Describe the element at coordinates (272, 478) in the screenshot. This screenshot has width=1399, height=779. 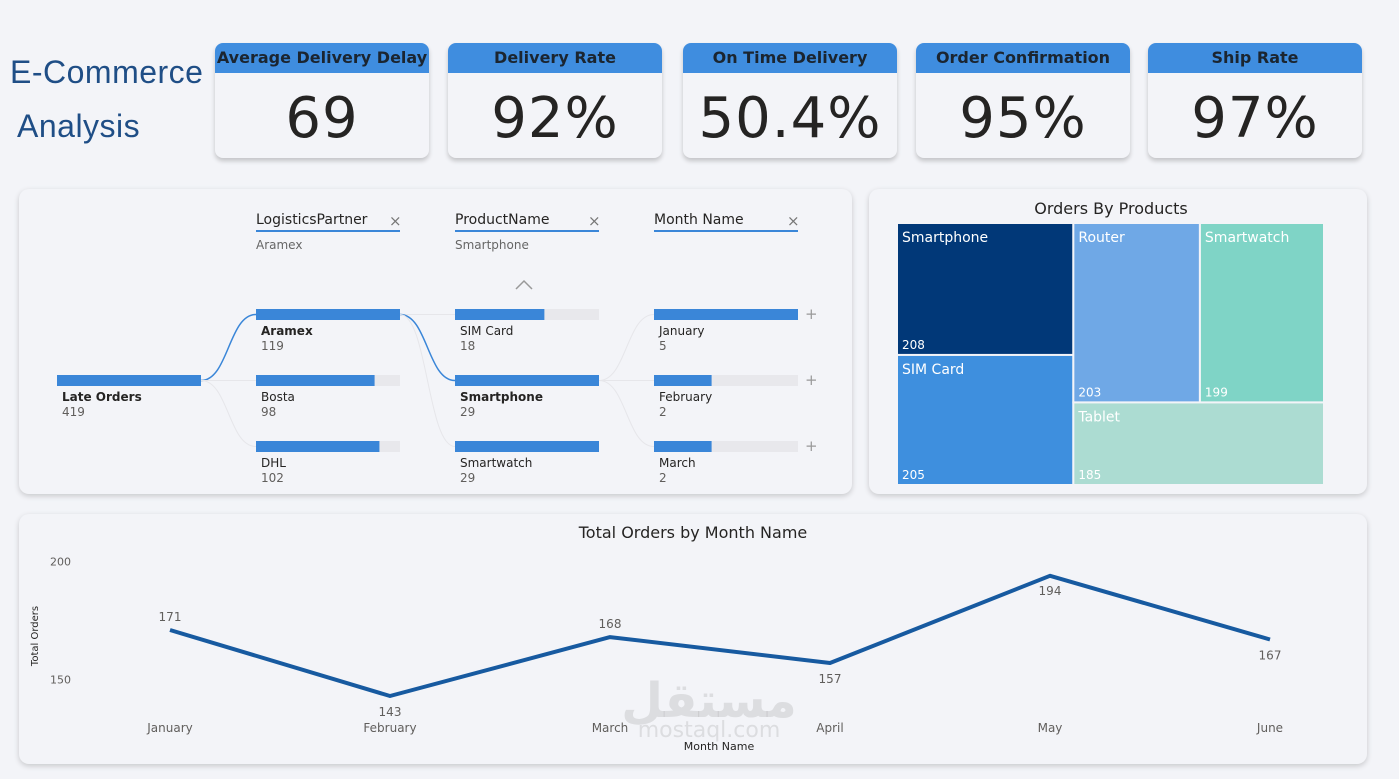
I see `node-value: 102` at that location.